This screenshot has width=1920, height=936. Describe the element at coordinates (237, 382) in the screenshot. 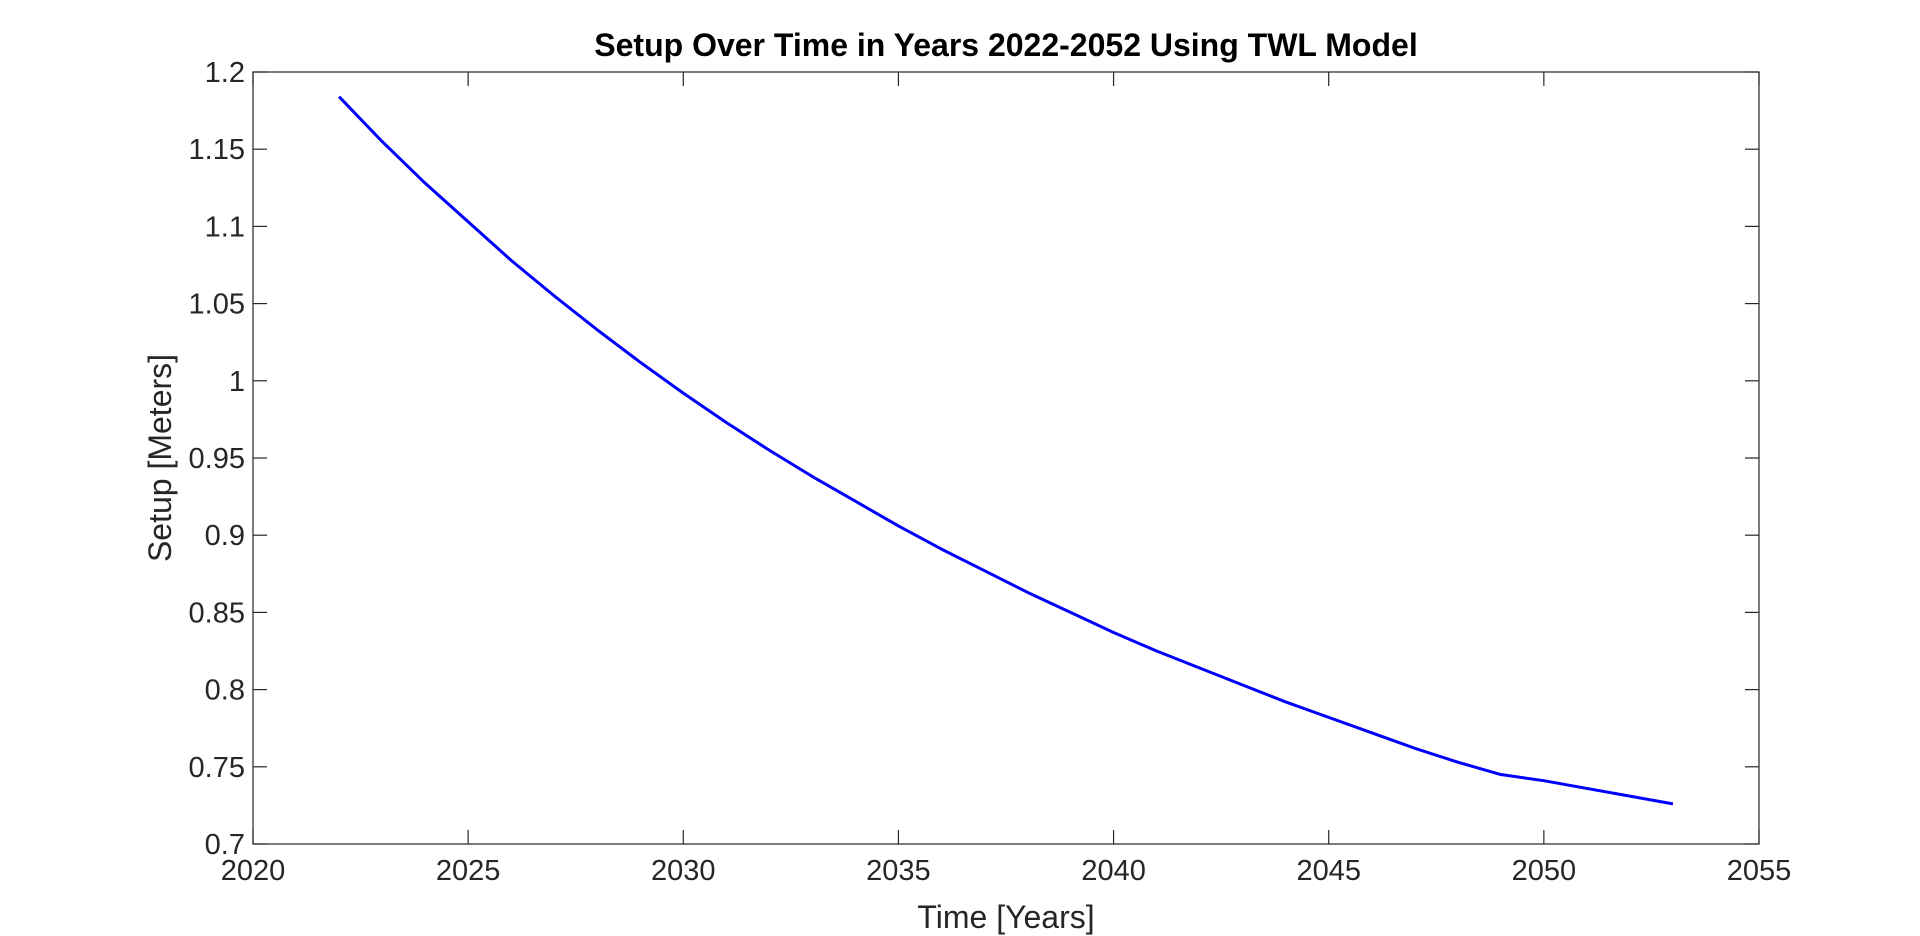

I see `y-tick-label: 1` at that location.